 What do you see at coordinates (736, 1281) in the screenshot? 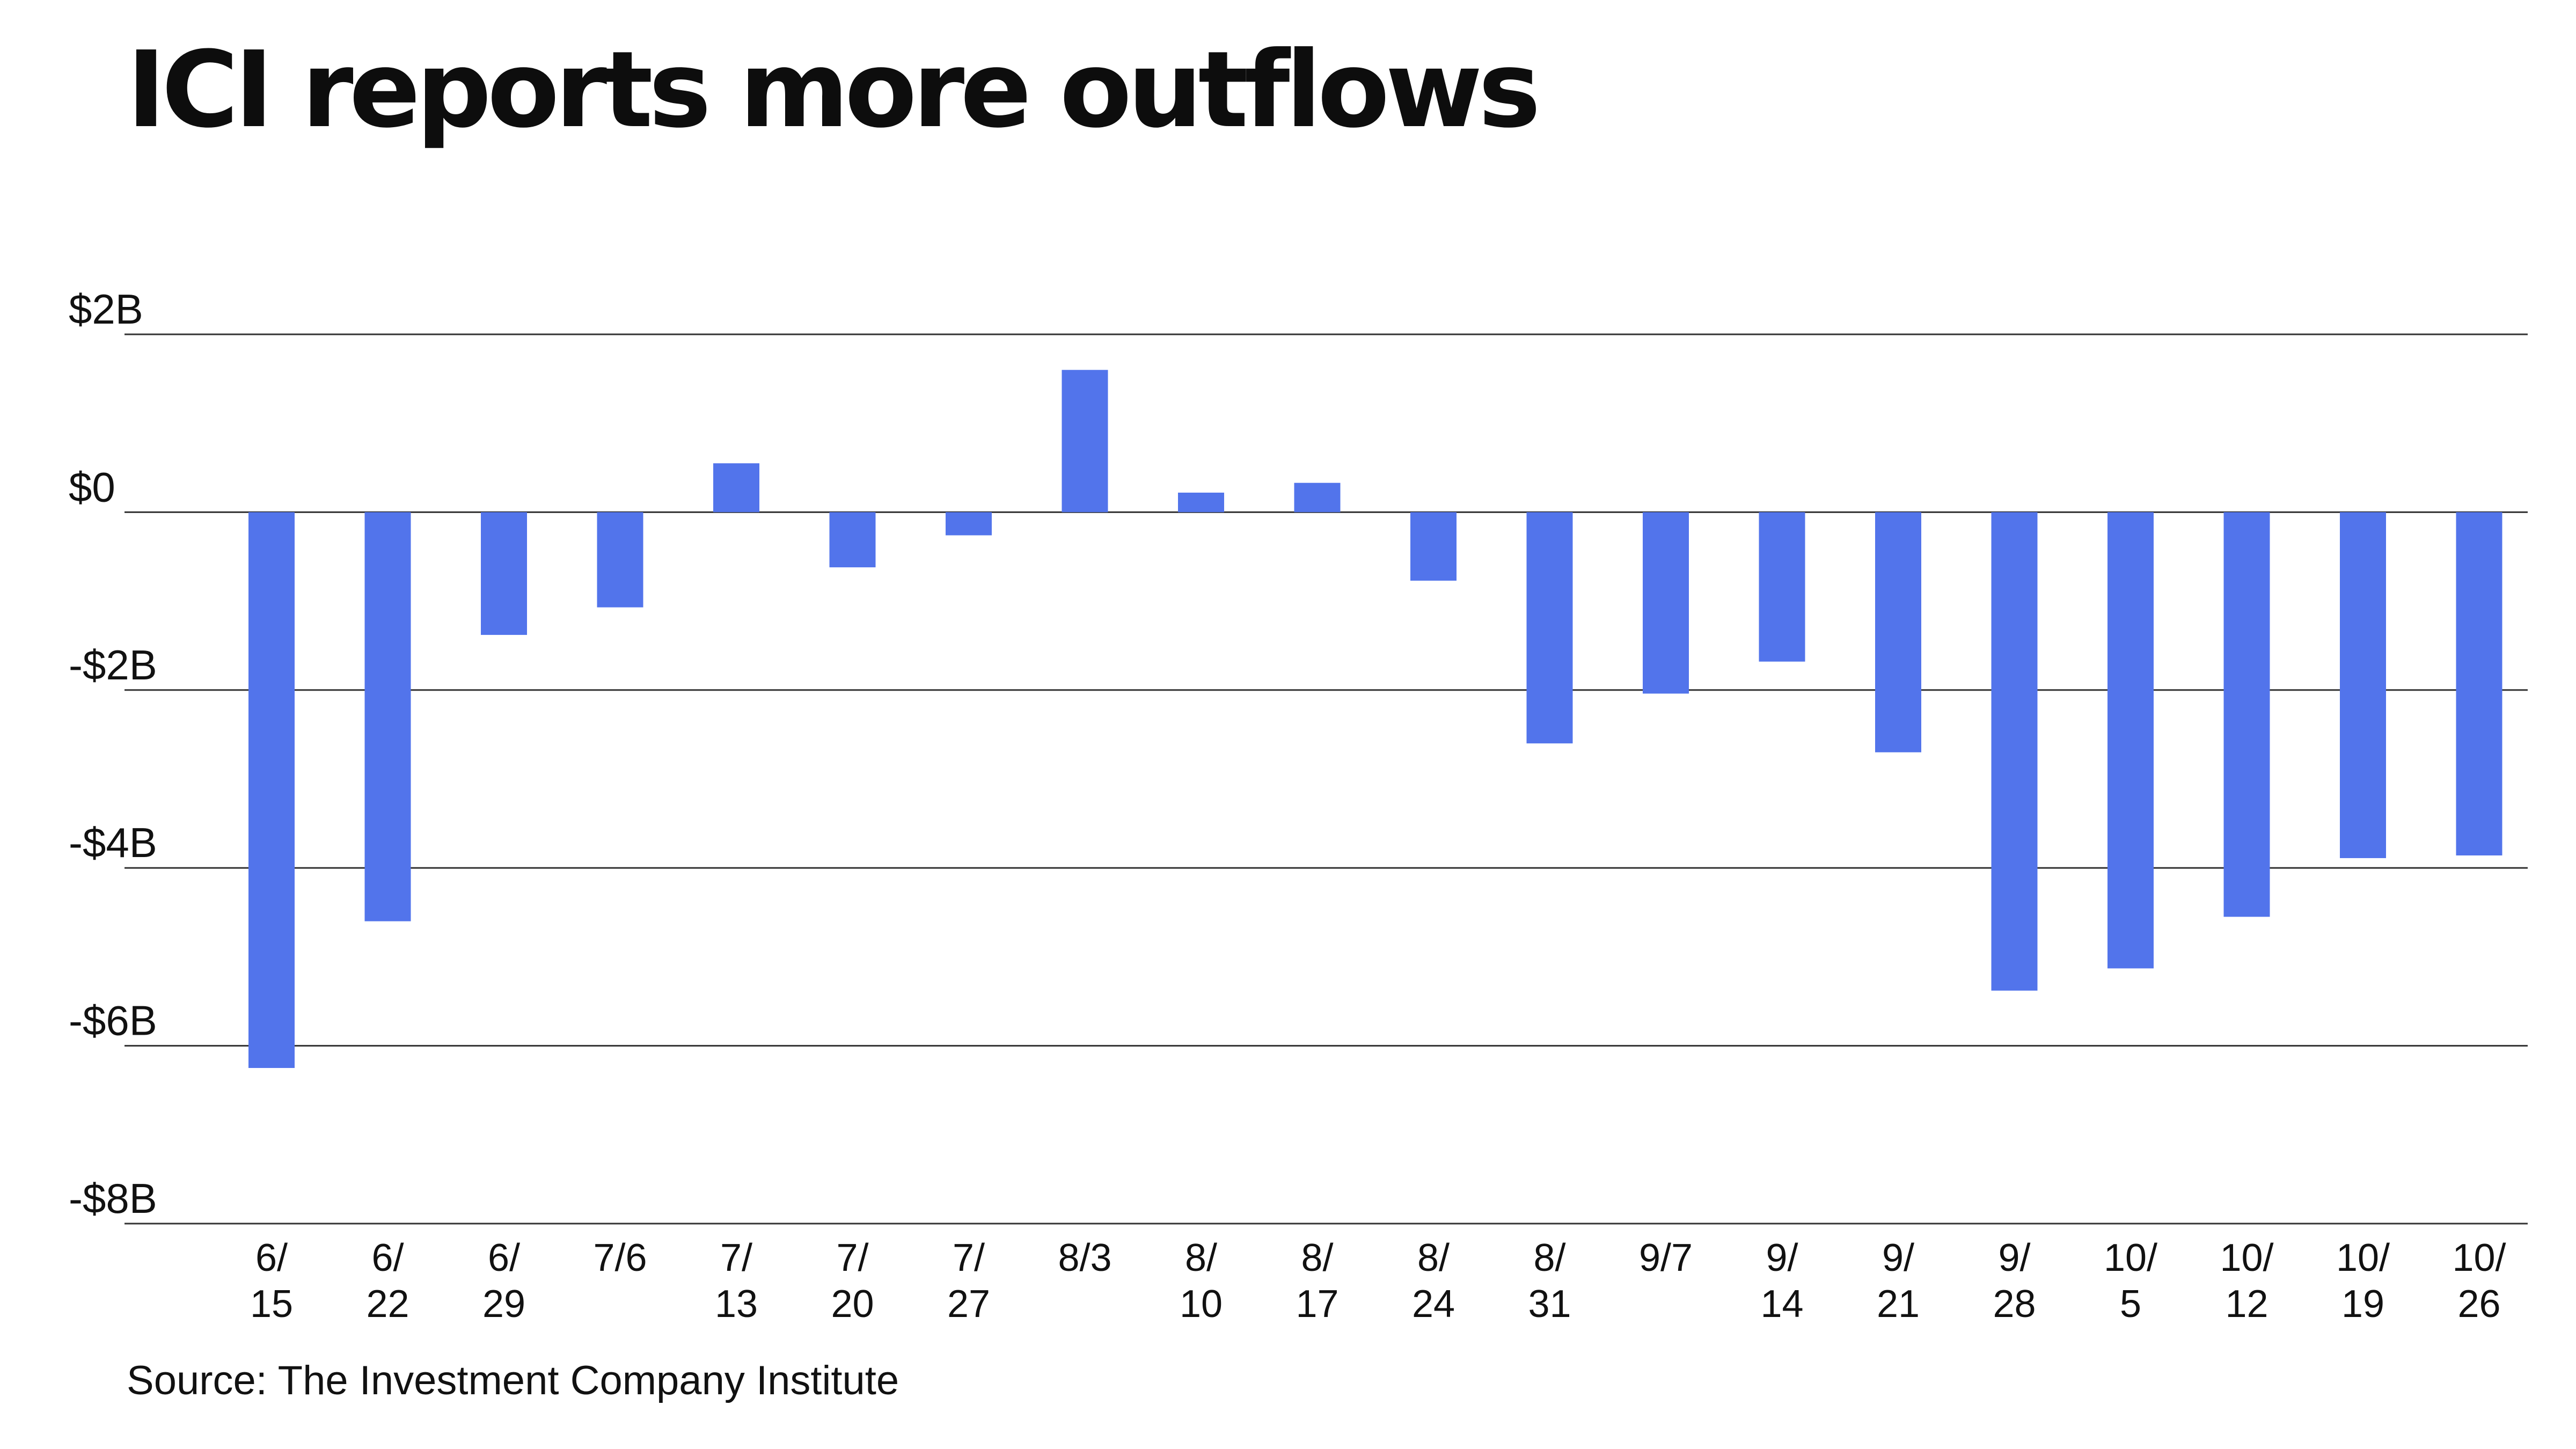
I see `x-tick-label: 7/13` at bounding box center [736, 1281].